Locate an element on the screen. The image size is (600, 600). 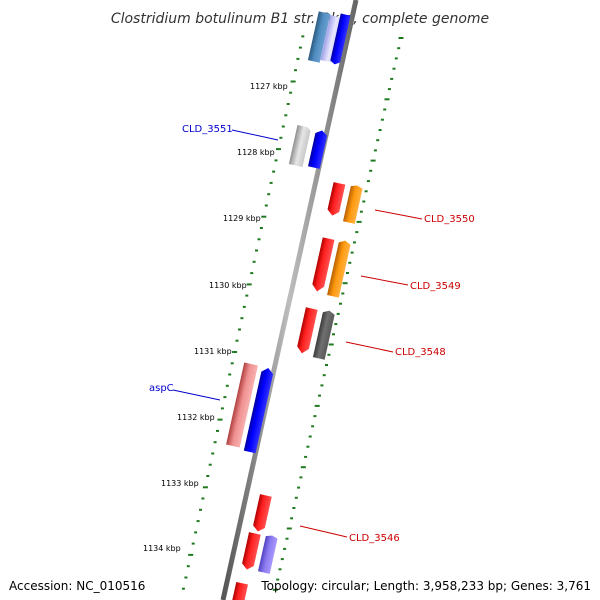
label-aspC: aspC is located at coordinates (161, 388).